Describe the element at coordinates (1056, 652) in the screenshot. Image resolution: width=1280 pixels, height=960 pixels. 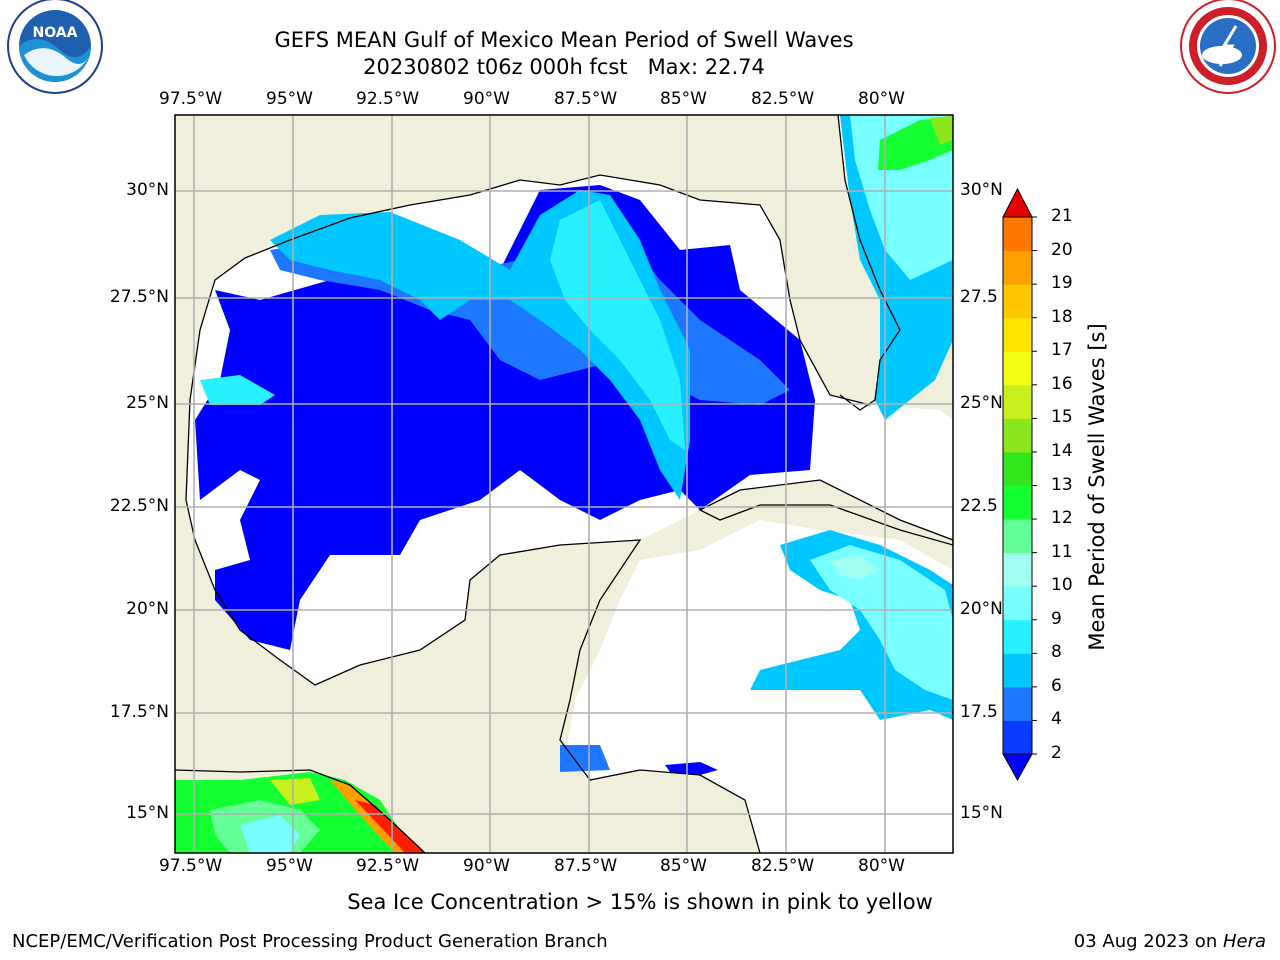
I see `colorbar-tick-label: 8` at that location.